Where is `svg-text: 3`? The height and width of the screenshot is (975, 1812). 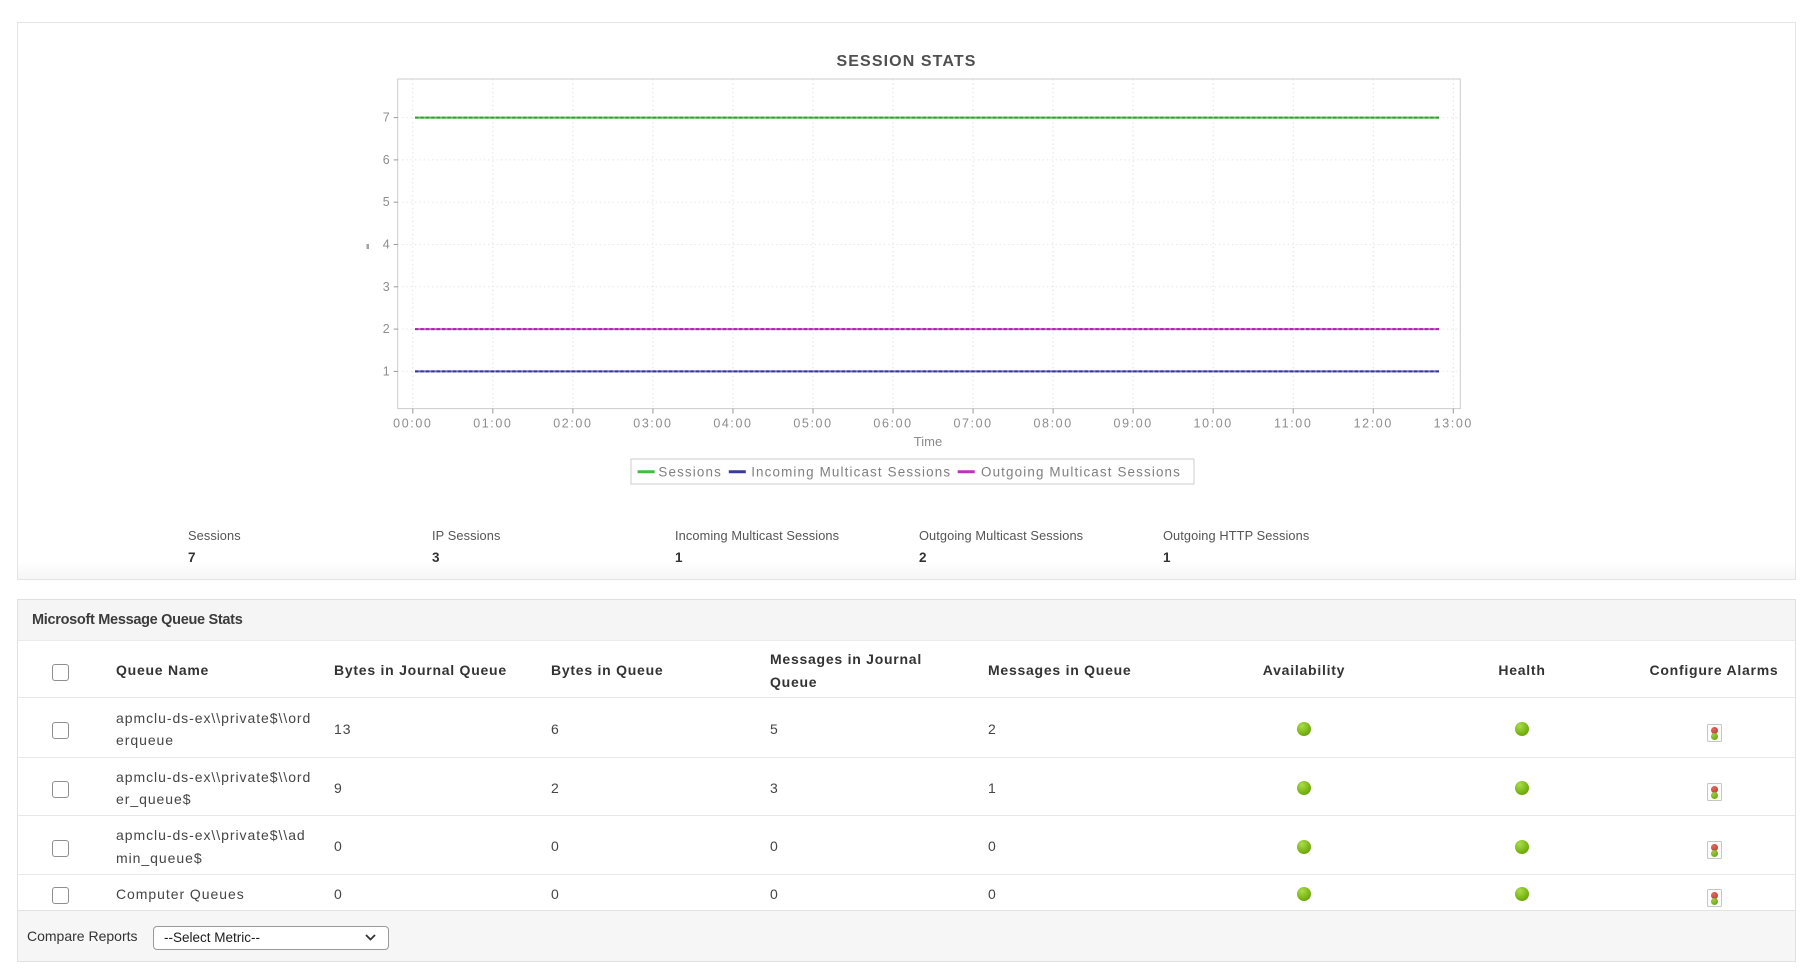
svg-text: 3 is located at coordinates (386, 287).